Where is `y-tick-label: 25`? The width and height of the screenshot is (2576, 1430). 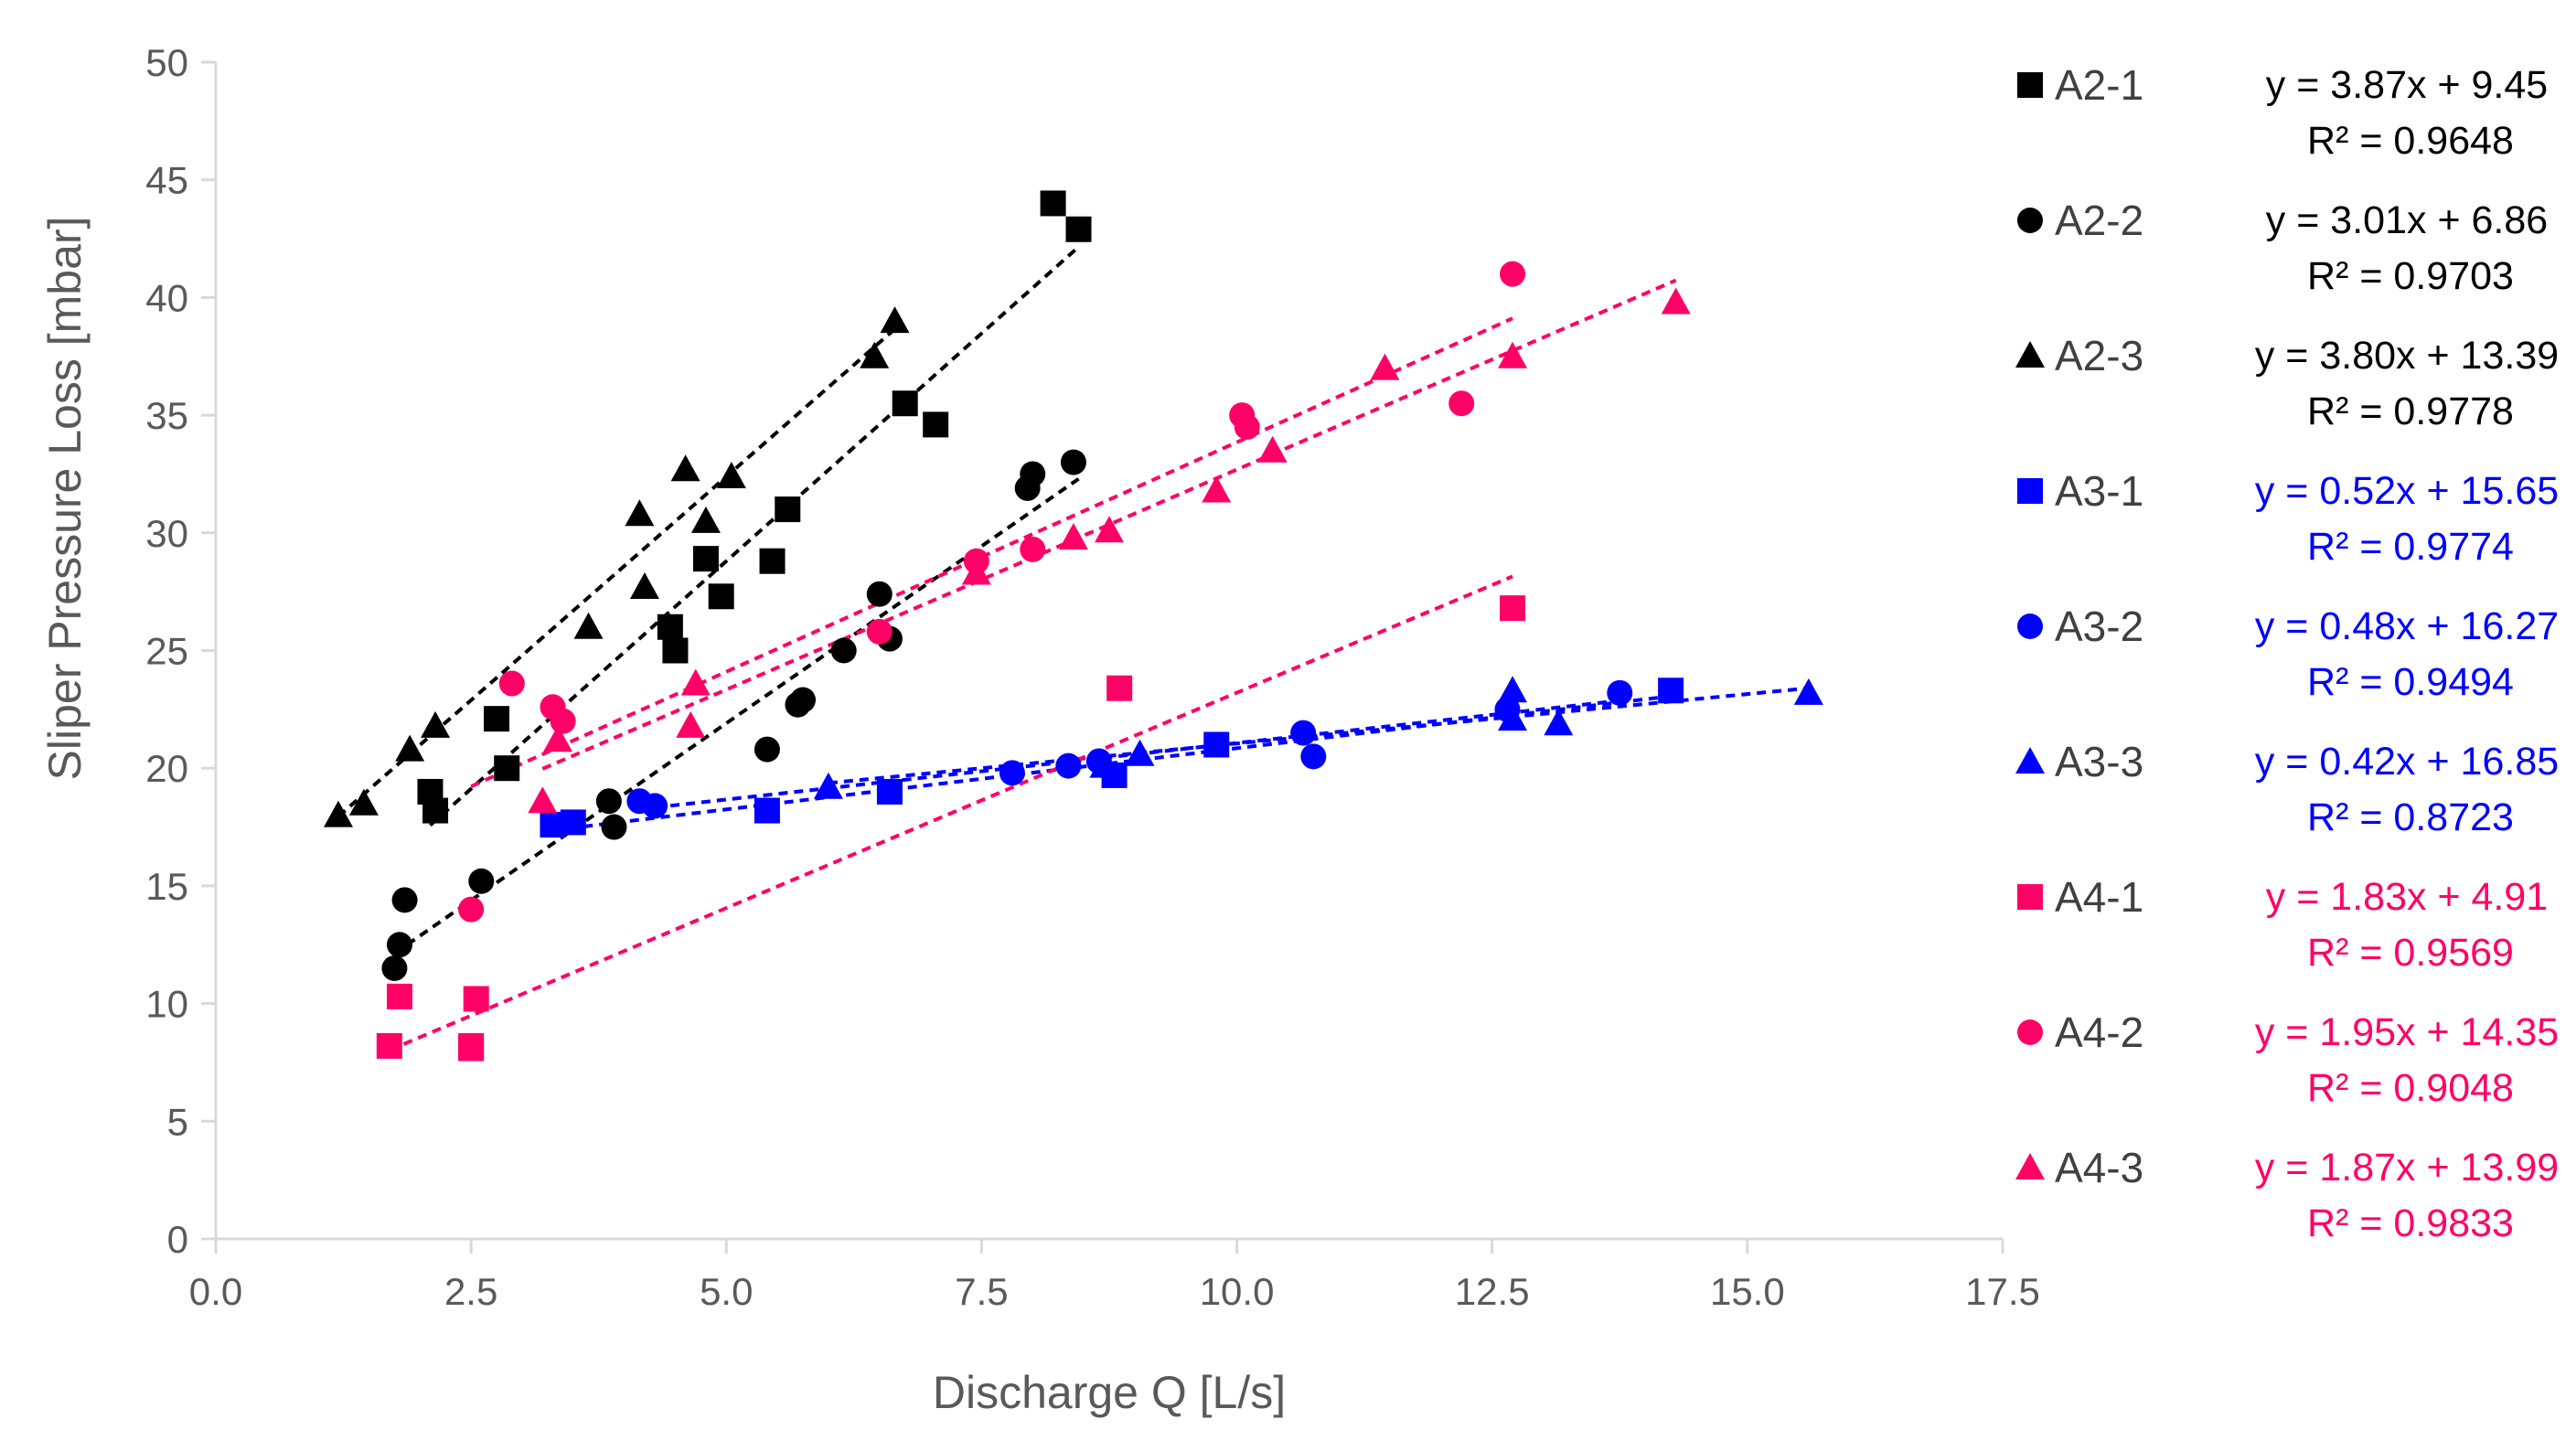 y-tick-label: 25 is located at coordinates (166, 651).